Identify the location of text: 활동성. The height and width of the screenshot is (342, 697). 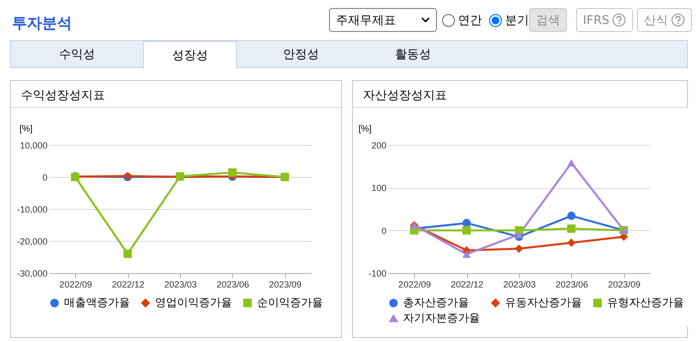
(413, 54).